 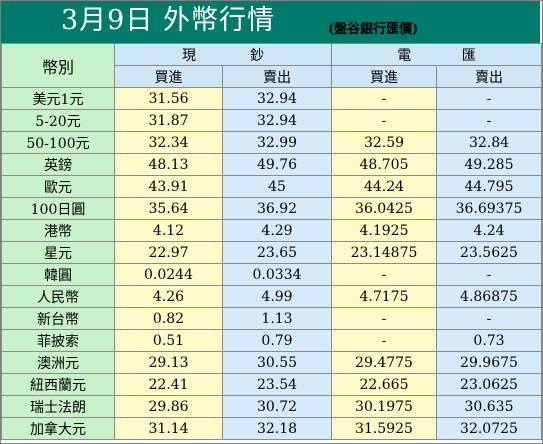 I want to click on table-row: 瑞士法朗 29.86 30.72 30.1975 30.635, so click(x=271, y=406).